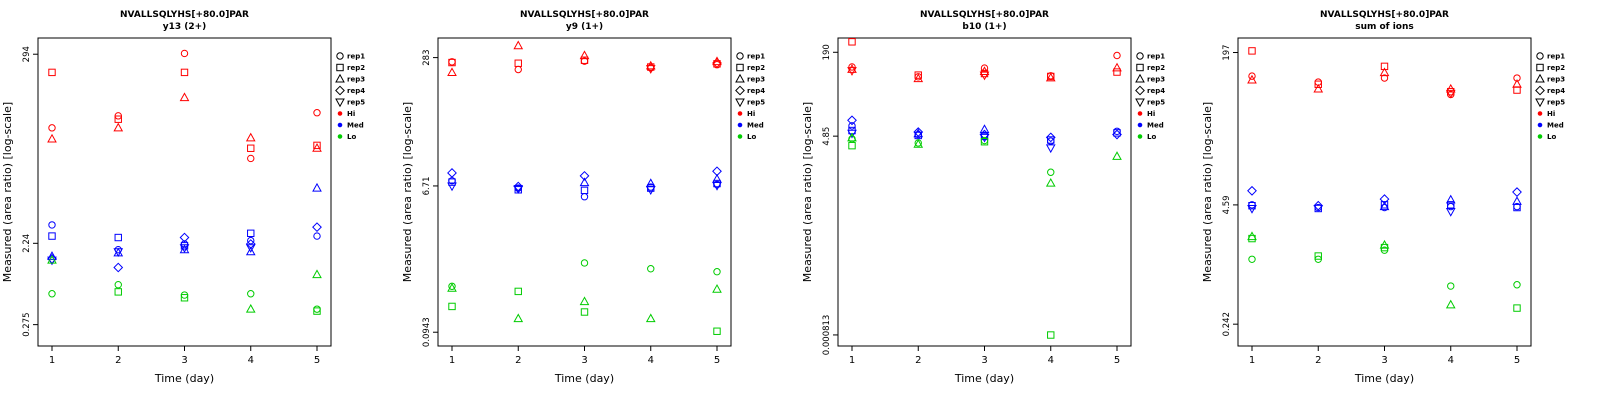  I want to click on legend-marker-rep2, so click(1540, 67).